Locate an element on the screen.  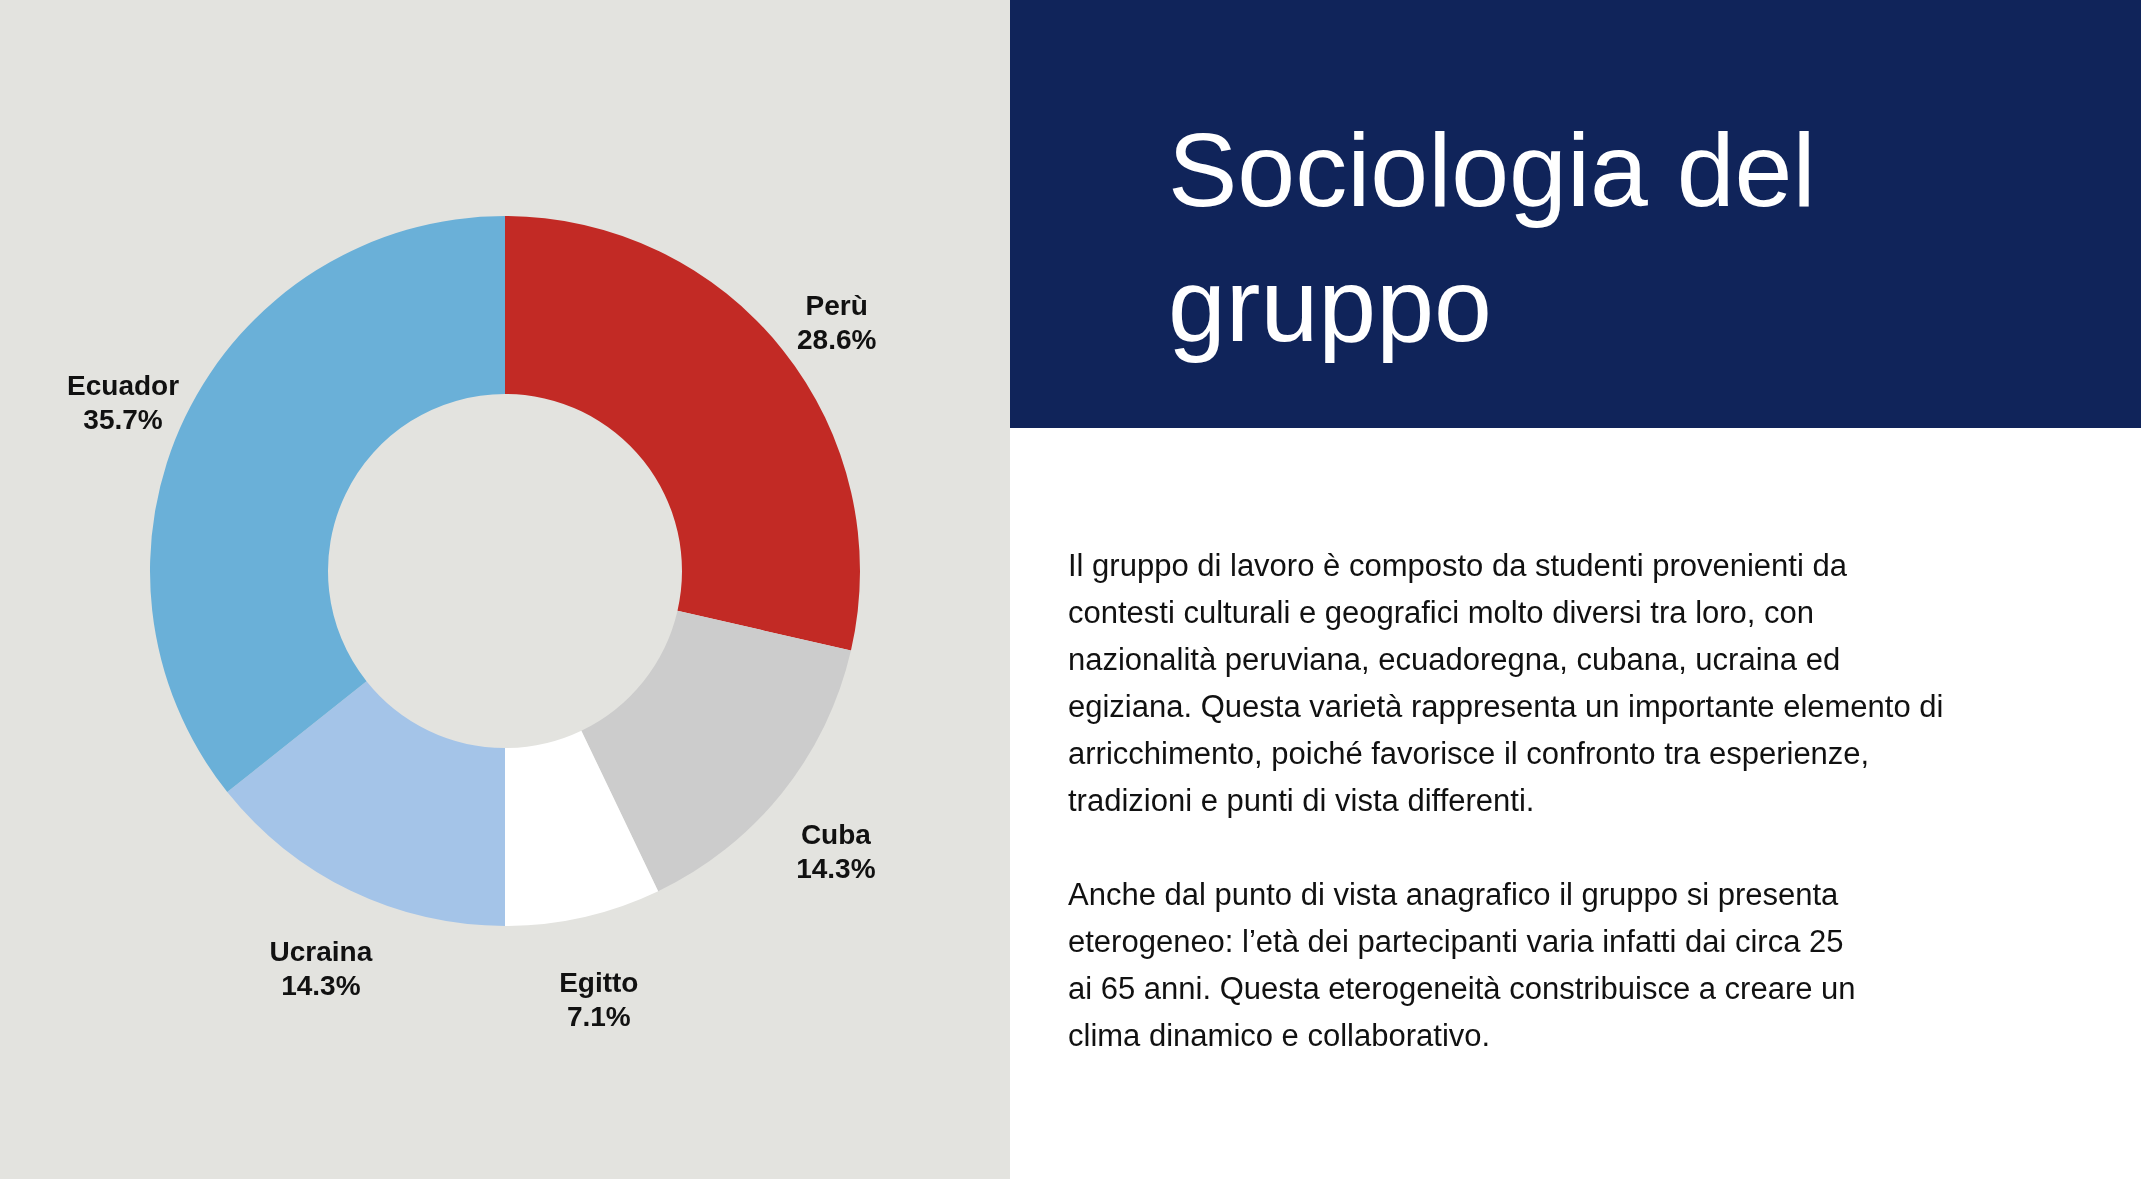
slice-label: Cuba is located at coordinates (836, 835).